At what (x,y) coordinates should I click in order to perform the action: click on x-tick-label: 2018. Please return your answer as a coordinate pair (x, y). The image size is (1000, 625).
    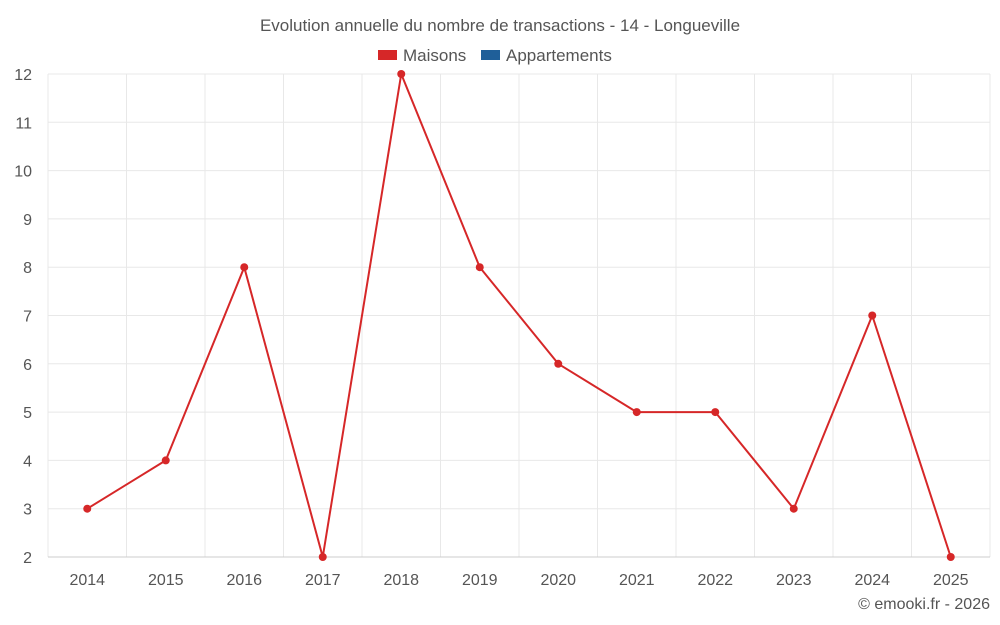
    Looking at the image, I should click on (401, 580).